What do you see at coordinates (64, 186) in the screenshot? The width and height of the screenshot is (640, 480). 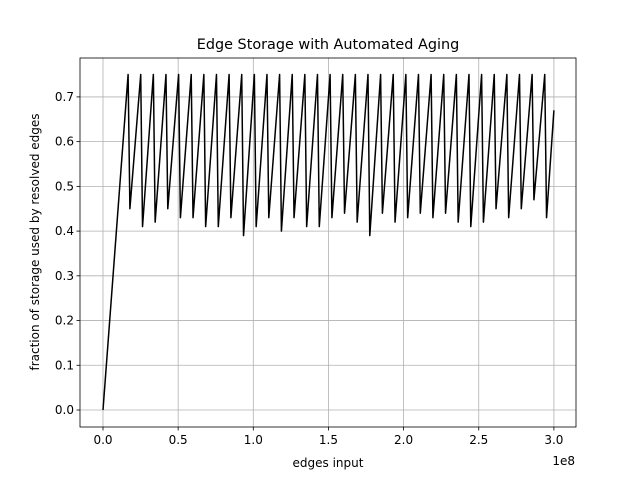 I see `y-tick-label: 0.5` at bounding box center [64, 186].